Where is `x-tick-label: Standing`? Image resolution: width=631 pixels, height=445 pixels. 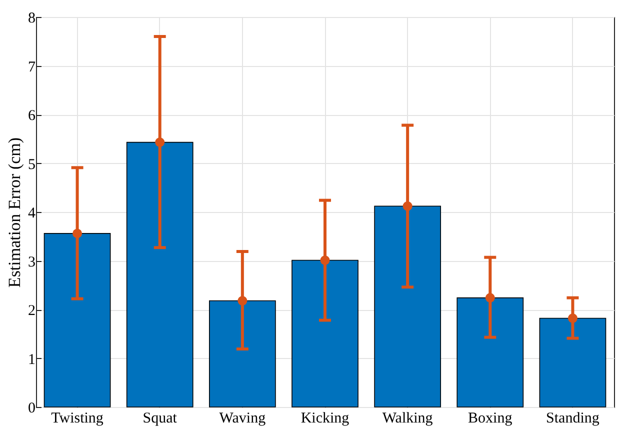
x-tick-label: Standing is located at coordinates (573, 418).